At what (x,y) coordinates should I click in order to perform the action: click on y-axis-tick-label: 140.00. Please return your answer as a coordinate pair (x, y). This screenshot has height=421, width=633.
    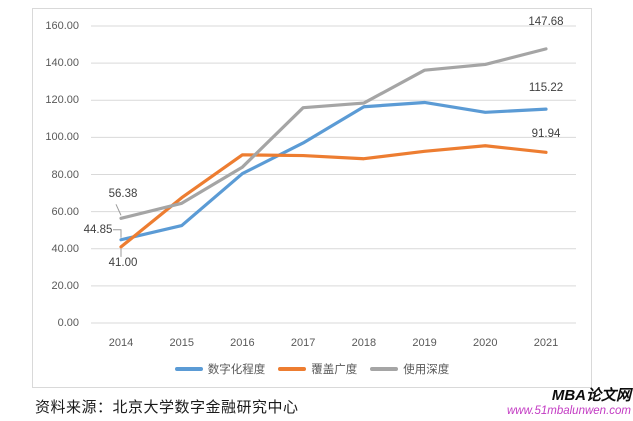
    Looking at the image, I should click on (62, 63).